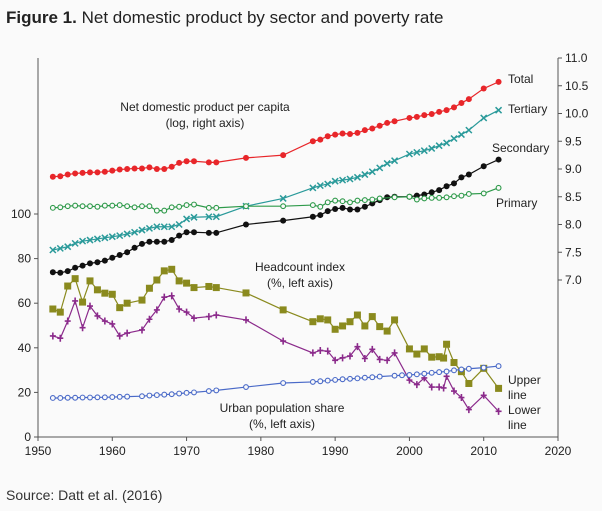 The height and width of the screenshot is (511, 602). I want to click on left-tick-label: 80, so click(25, 259).